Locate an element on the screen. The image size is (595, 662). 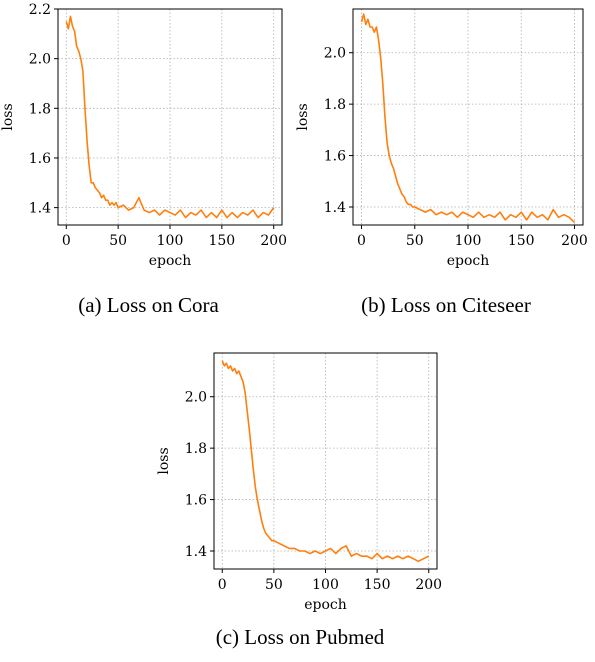
chart-2-ytick-label-1: 1.6 is located at coordinates (196, 501).